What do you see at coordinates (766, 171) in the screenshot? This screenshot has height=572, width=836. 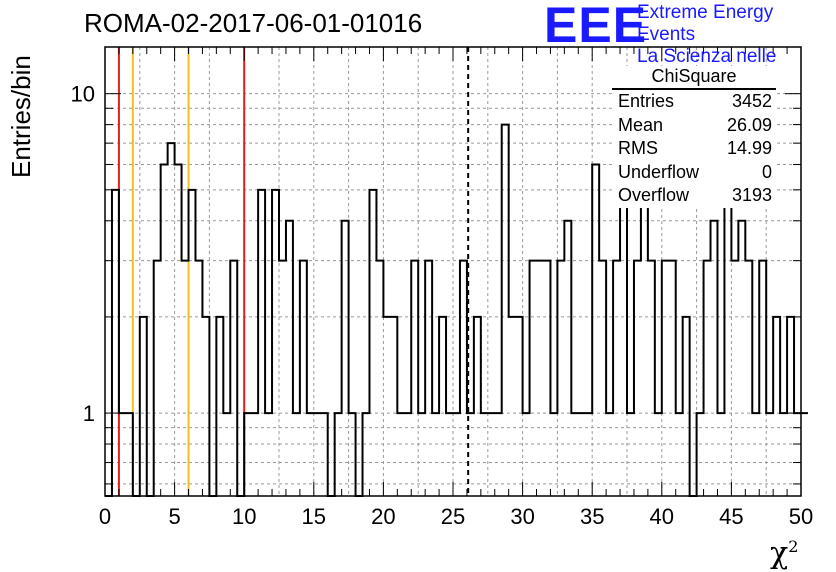 I see `stats-value: 0` at bounding box center [766, 171].